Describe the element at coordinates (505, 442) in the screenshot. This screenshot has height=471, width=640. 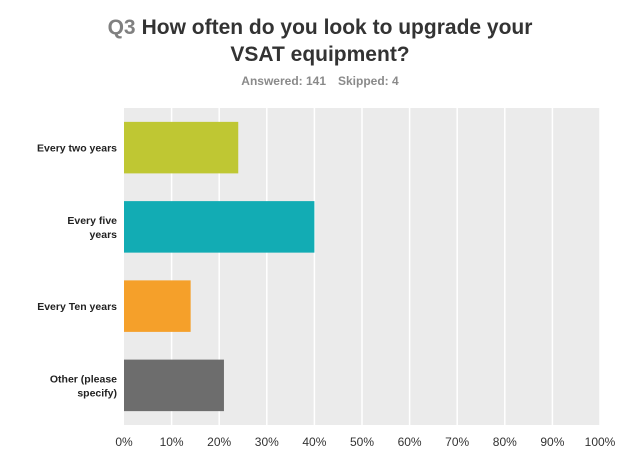
I see `x-tick-label: 80%` at that location.